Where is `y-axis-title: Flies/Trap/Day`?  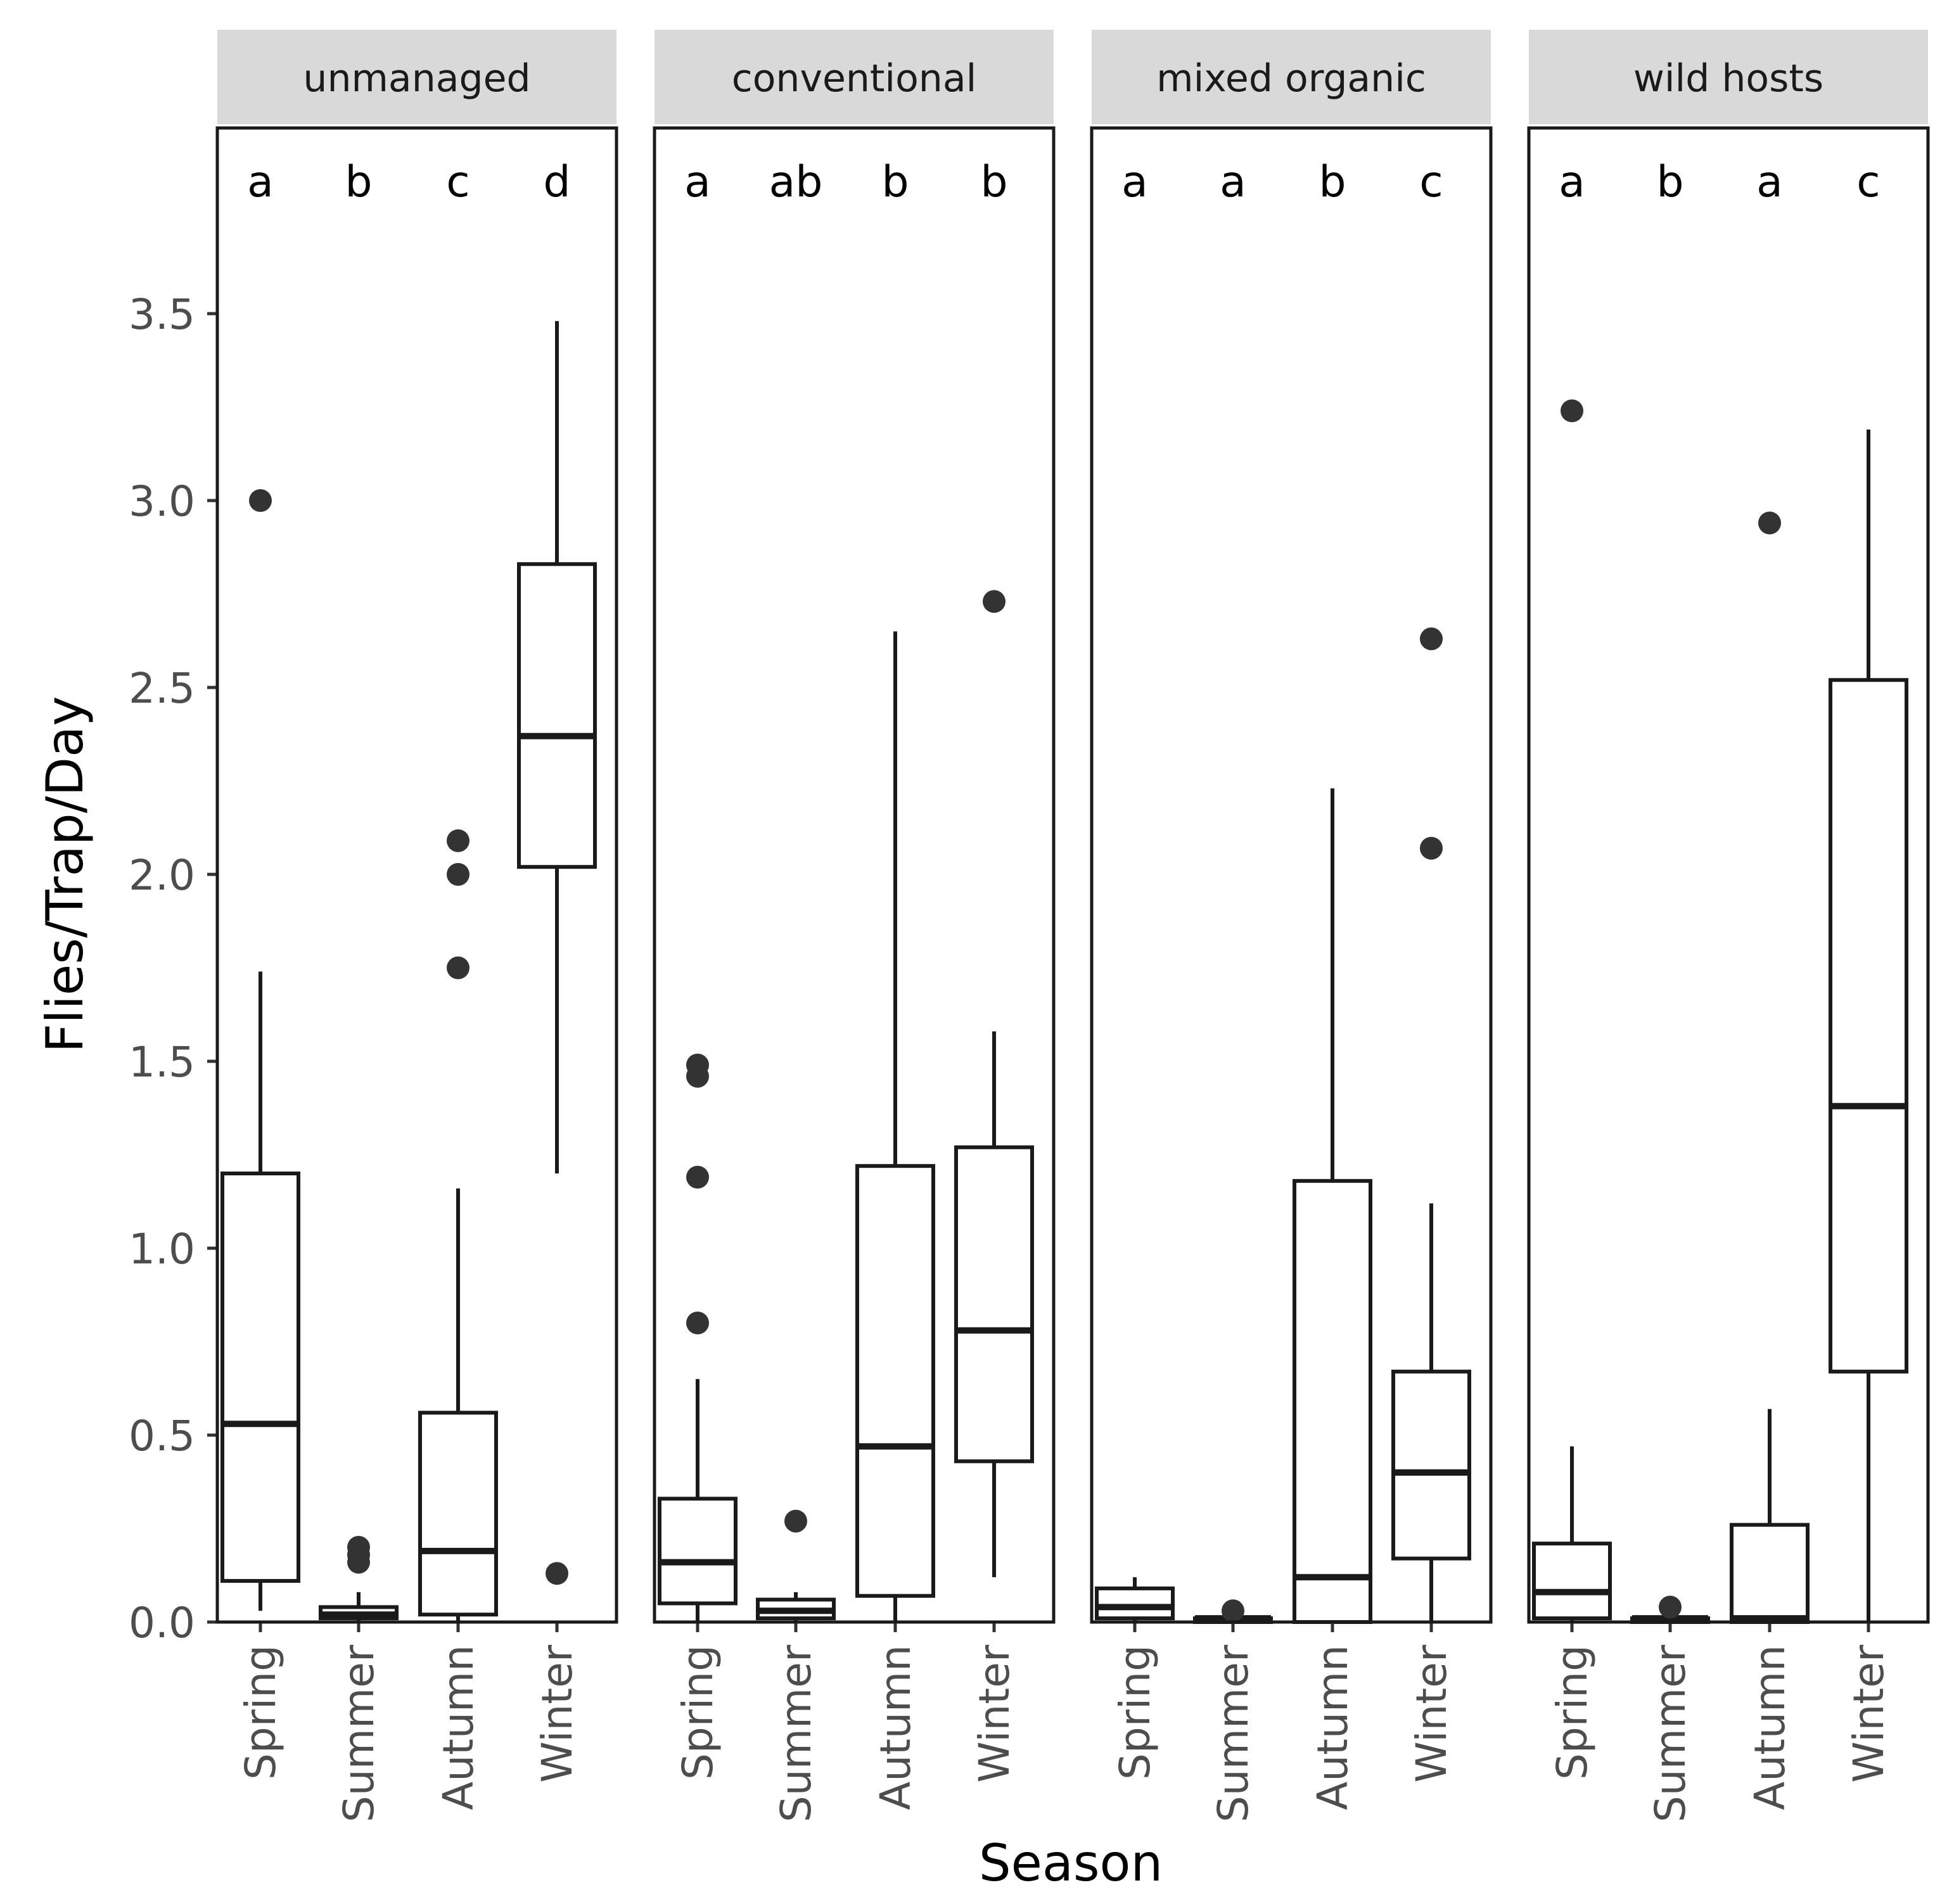
y-axis-title: Flies/Trap/Day is located at coordinates (64, 874).